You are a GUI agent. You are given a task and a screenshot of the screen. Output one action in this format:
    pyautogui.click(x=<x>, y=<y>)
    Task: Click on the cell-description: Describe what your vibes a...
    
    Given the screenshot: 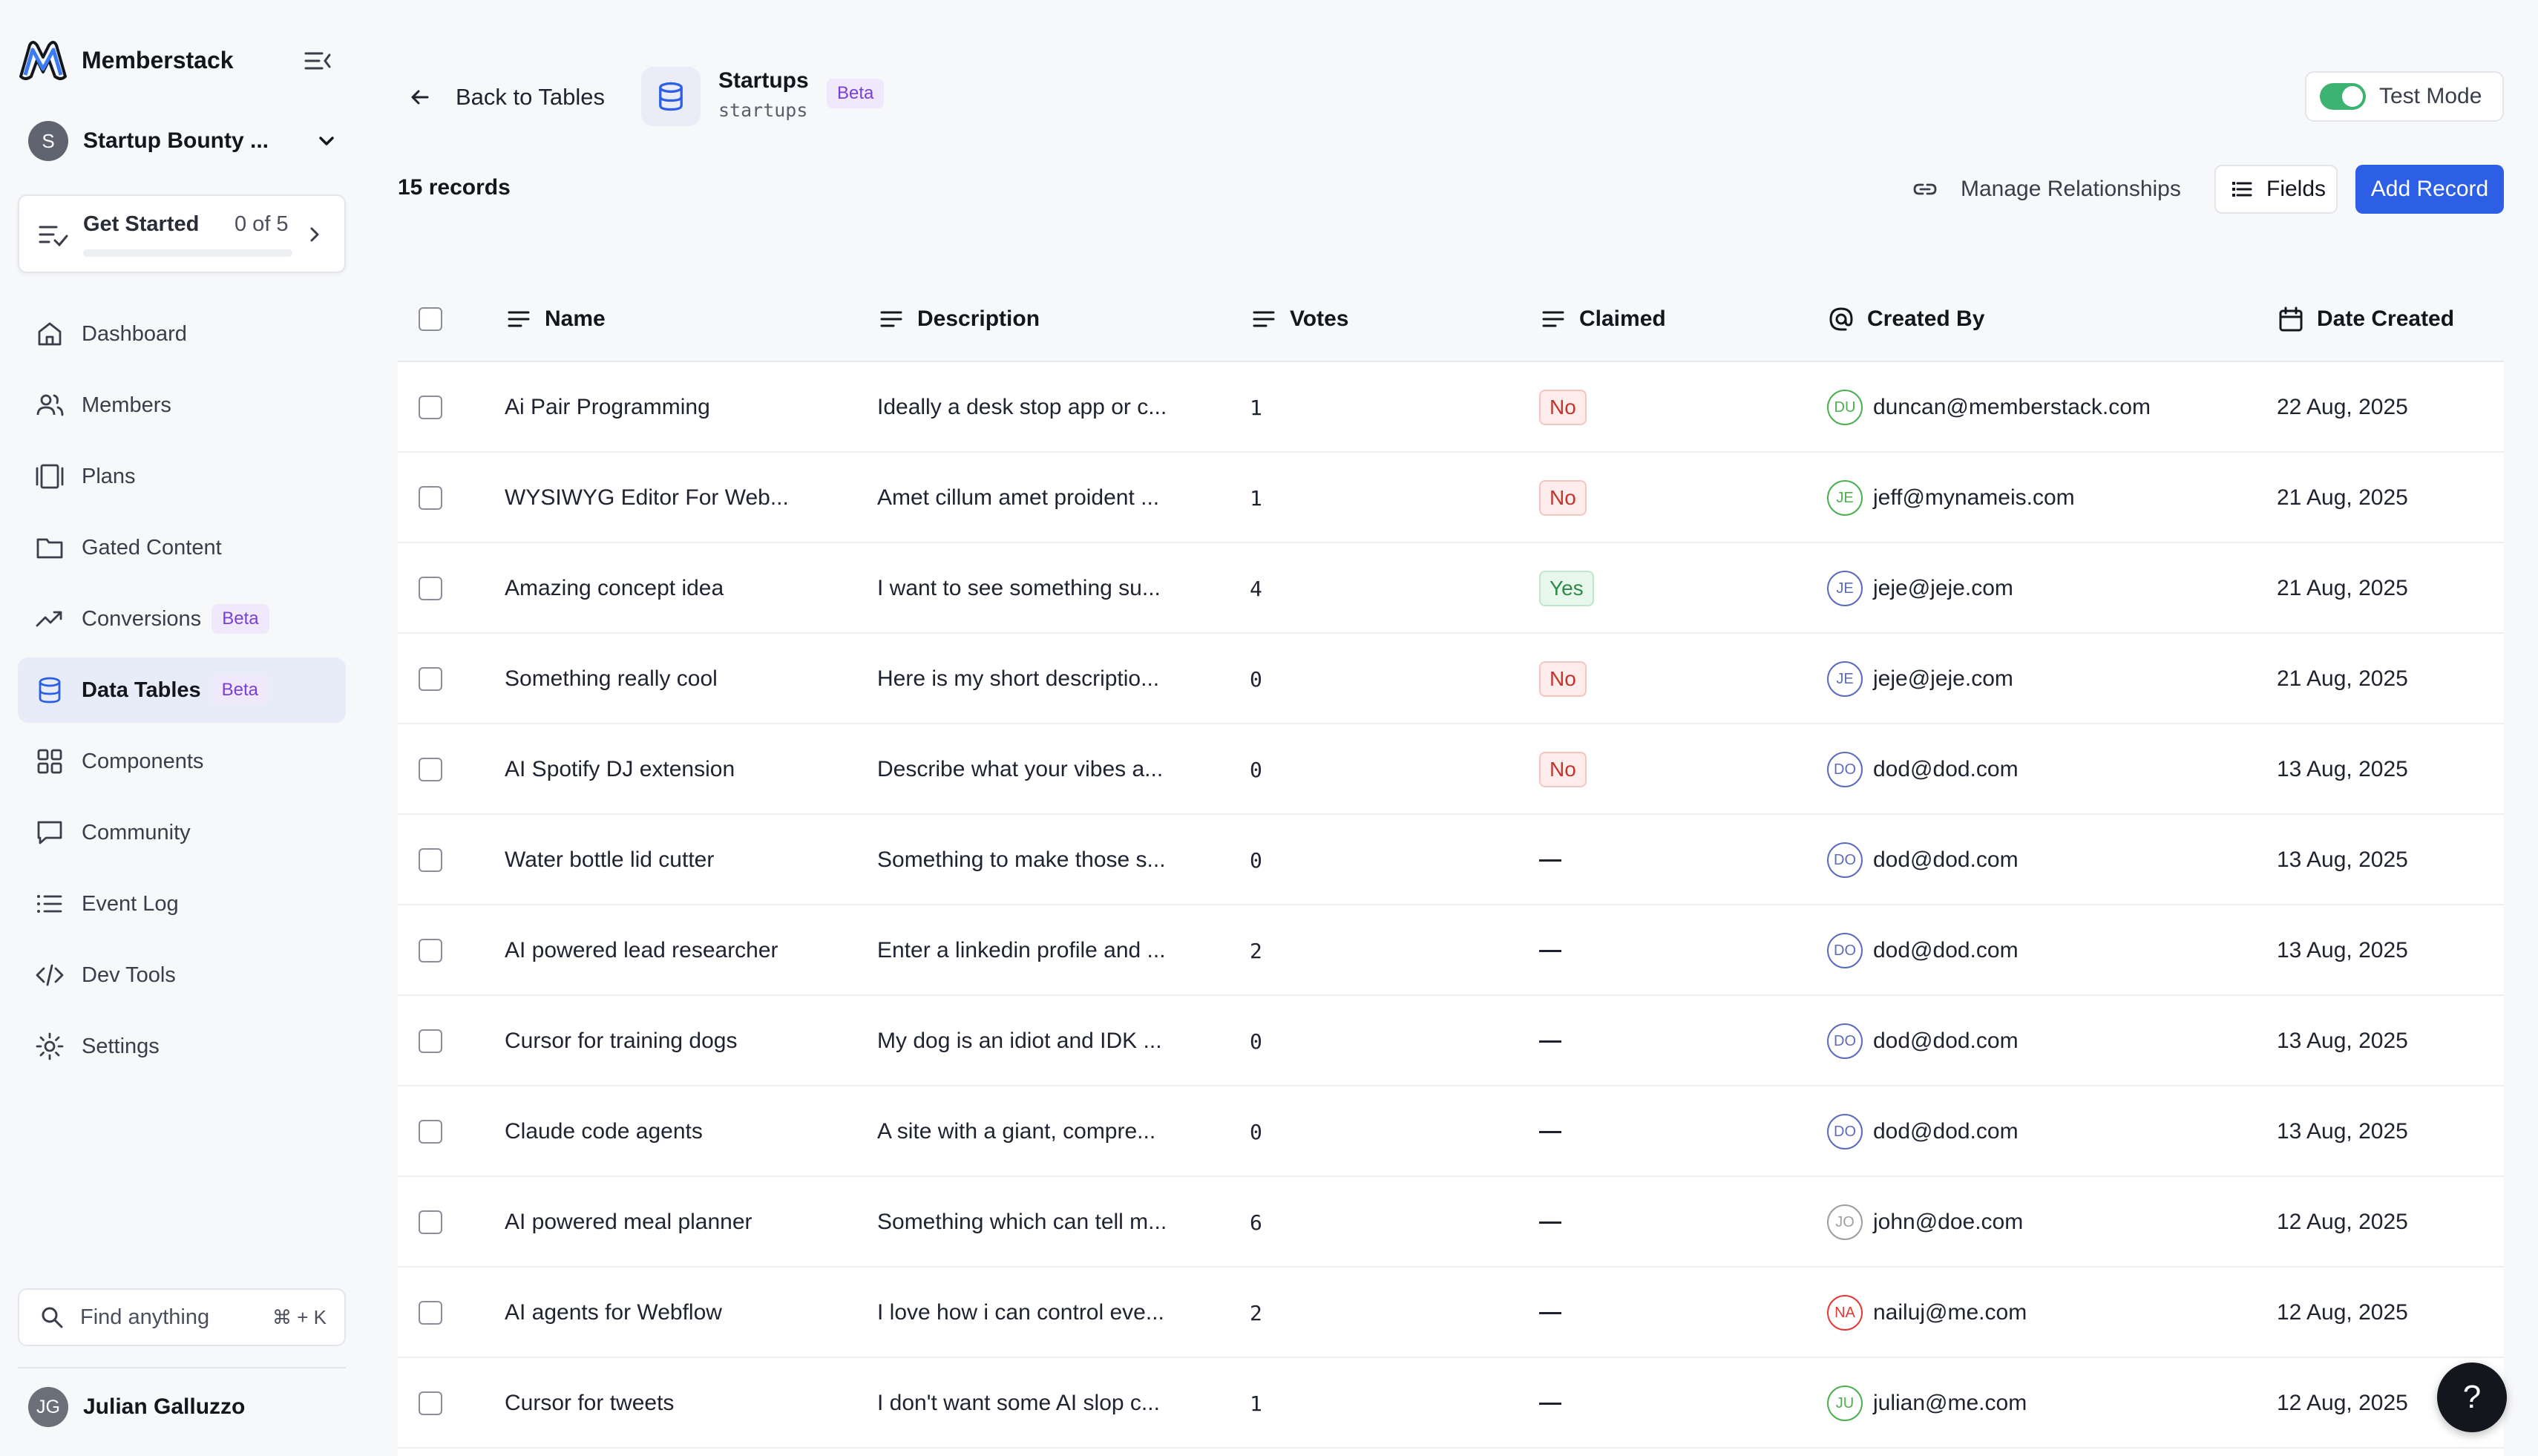 What is the action you would take?
    pyautogui.click(x=1020, y=769)
    